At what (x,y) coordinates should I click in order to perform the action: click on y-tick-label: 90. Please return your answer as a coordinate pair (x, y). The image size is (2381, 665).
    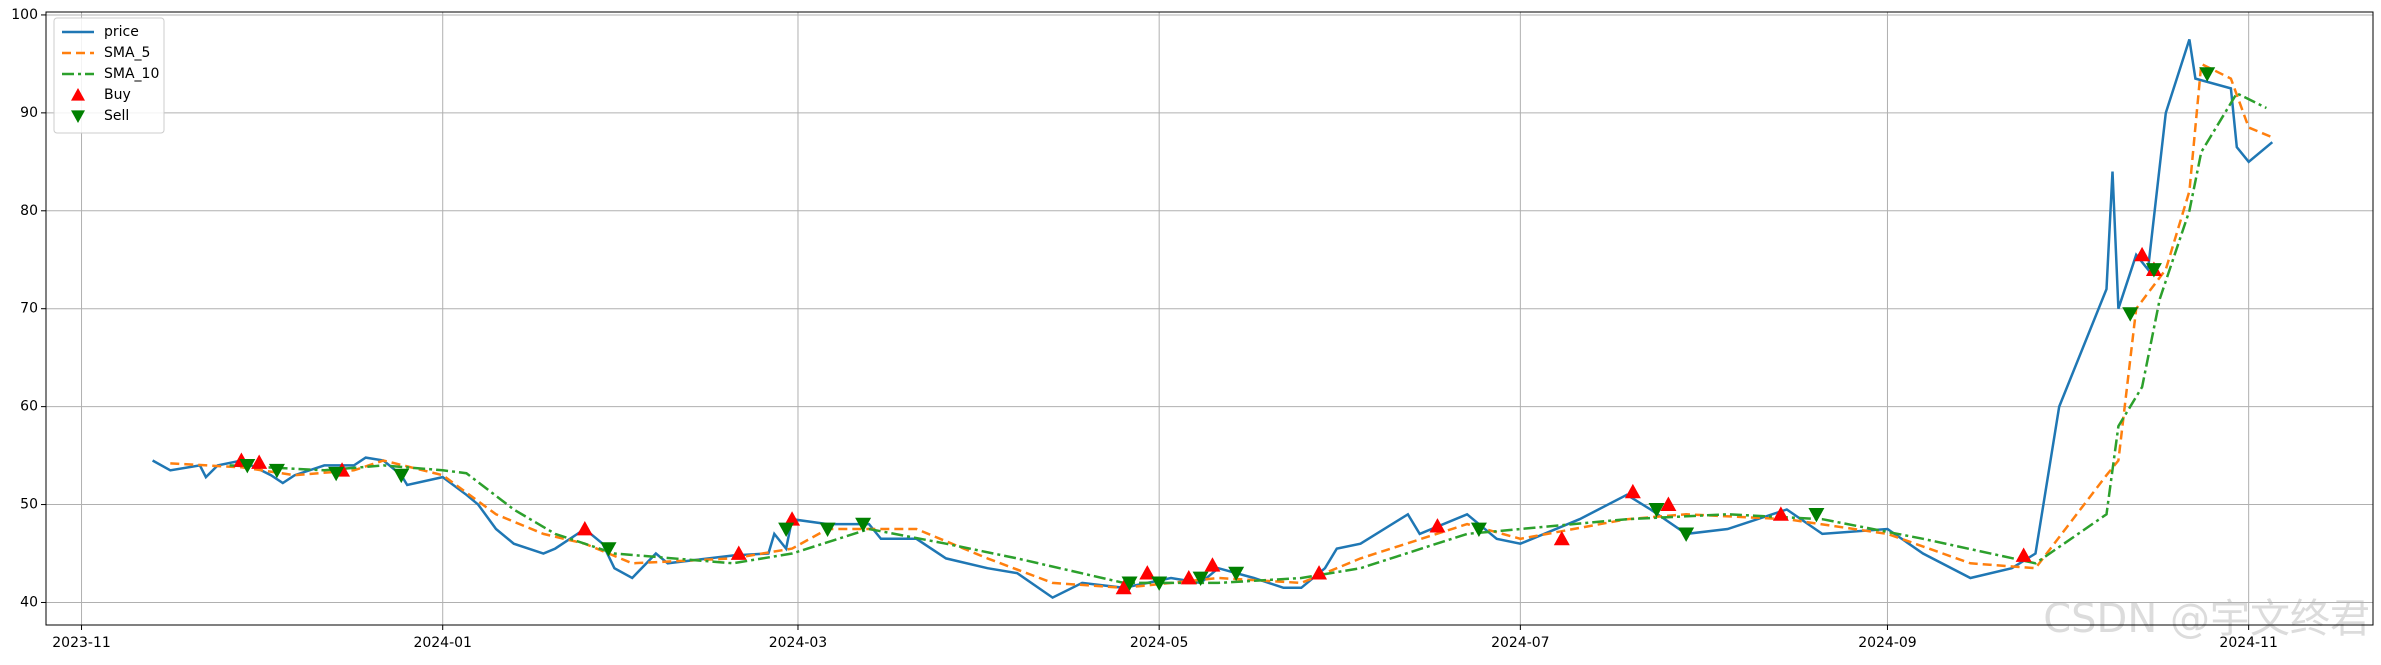
    Looking at the image, I should click on (29, 113).